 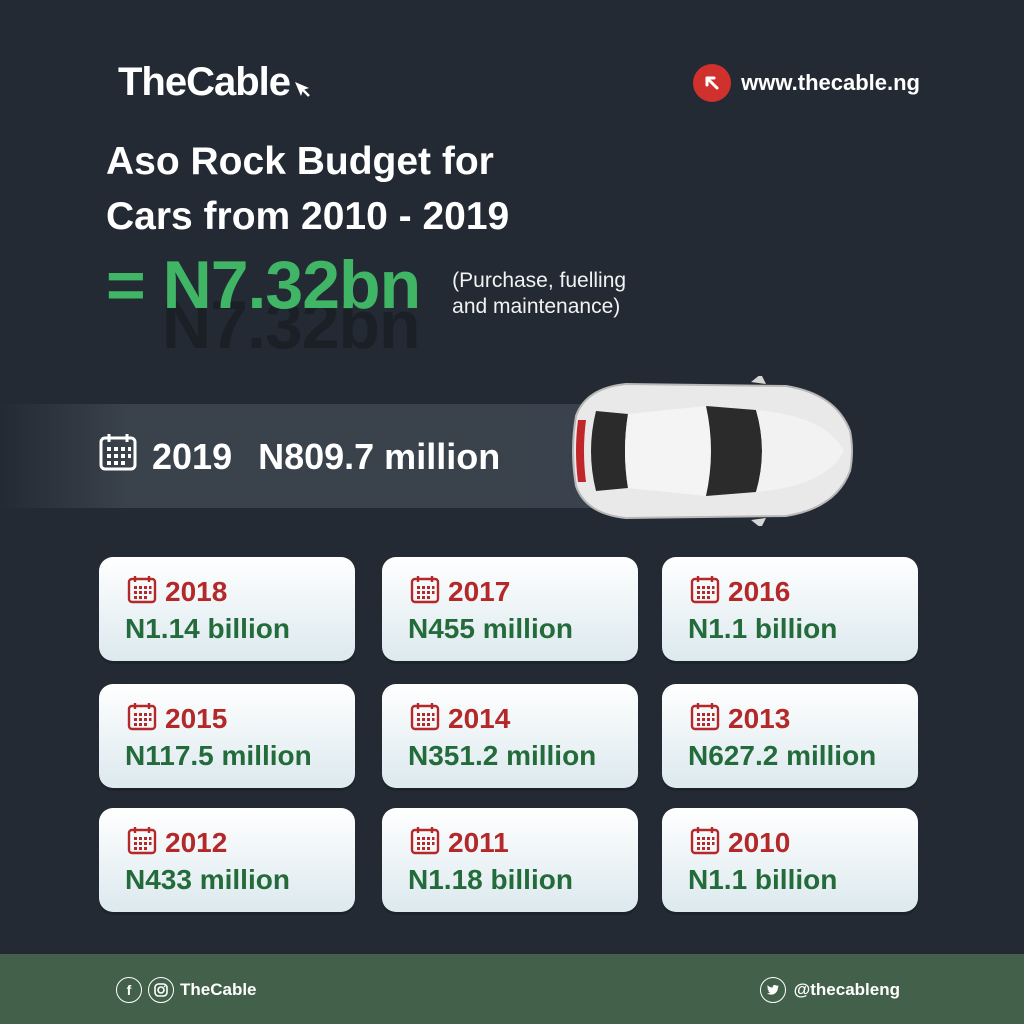 I want to click on year-card-2015: 2015 N117.5 million, so click(x=227, y=736).